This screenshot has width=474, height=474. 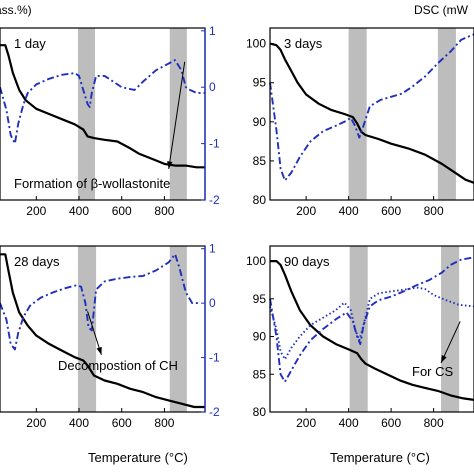 What do you see at coordinates (433, 371) in the screenshot?
I see `annotation-text: For CS` at bounding box center [433, 371].